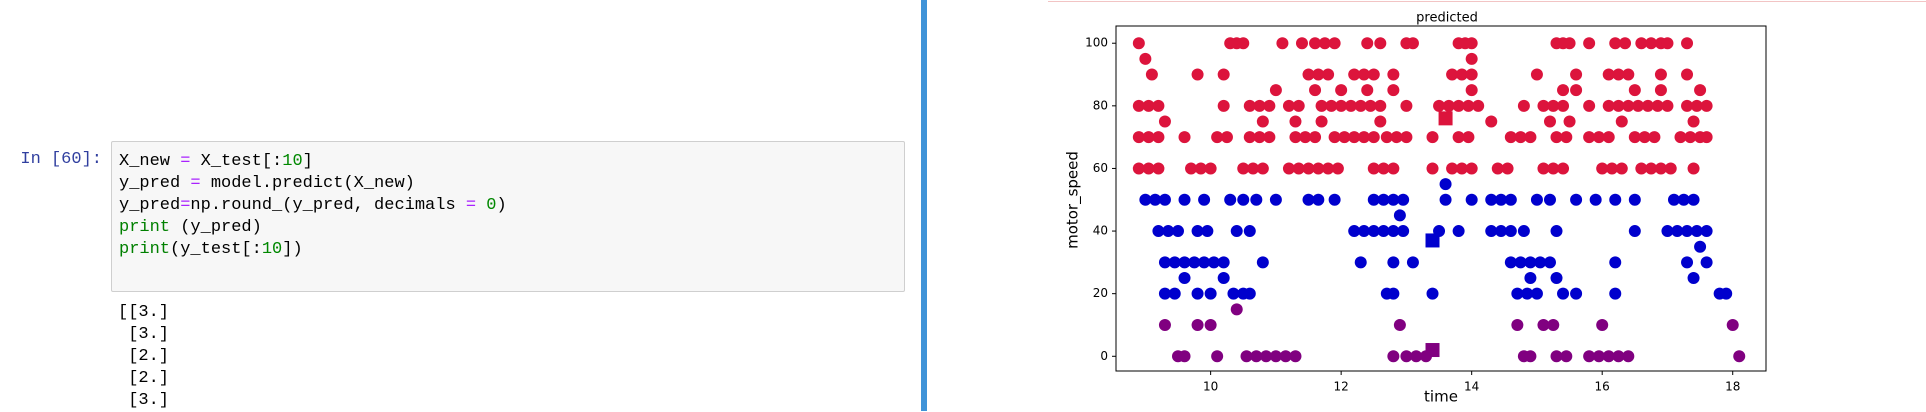 This screenshot has width=1926, height=412. I want to click on code-token: =, so click(185, 205).